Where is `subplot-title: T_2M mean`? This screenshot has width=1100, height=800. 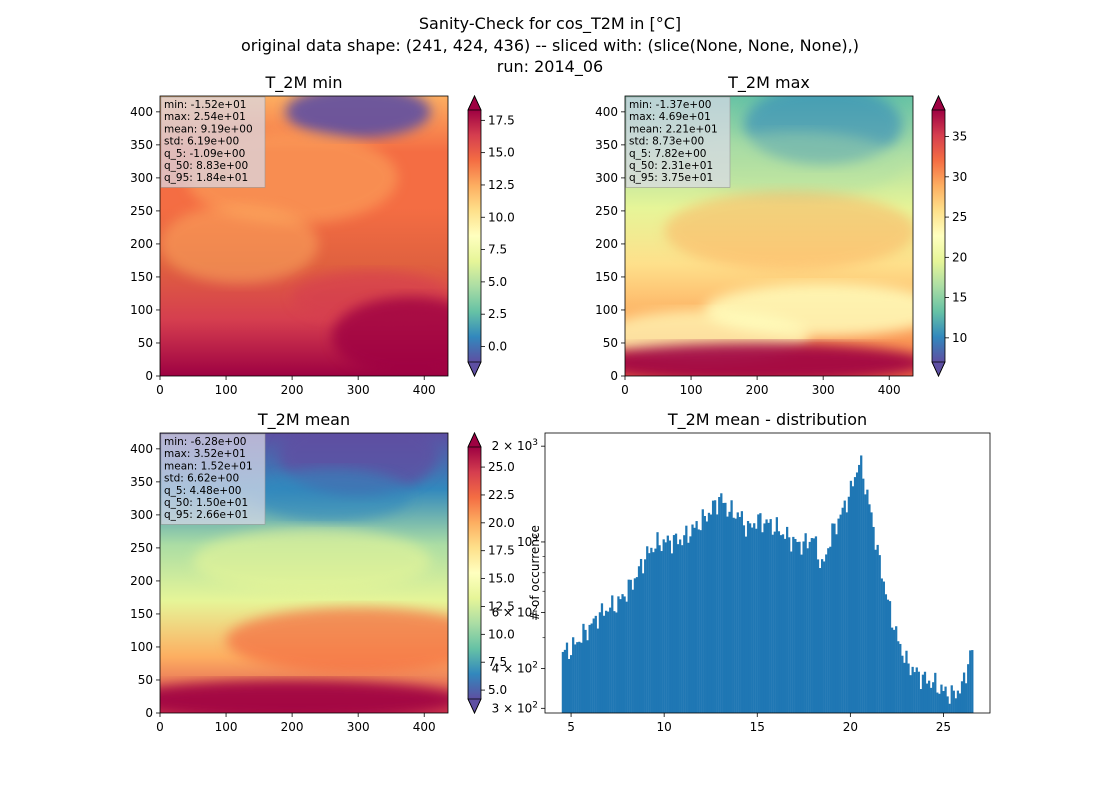
subplot-title: T_2M mean is located at coordinates (303, 420).